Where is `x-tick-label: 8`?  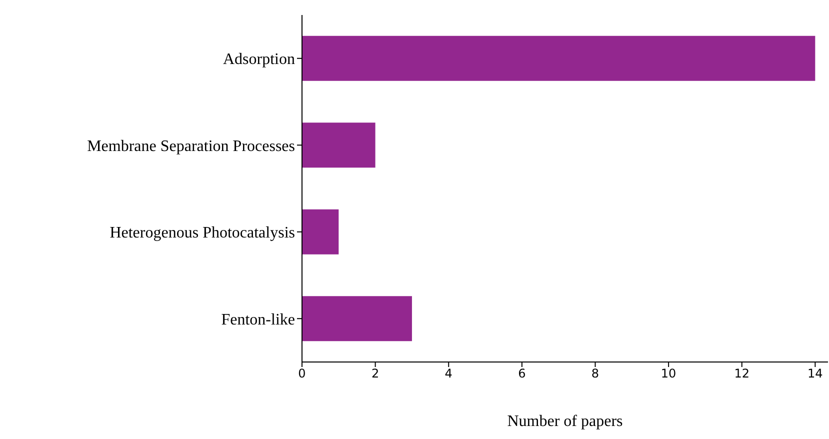 x-tick-label: 8 is located at coordinates (595, 373).